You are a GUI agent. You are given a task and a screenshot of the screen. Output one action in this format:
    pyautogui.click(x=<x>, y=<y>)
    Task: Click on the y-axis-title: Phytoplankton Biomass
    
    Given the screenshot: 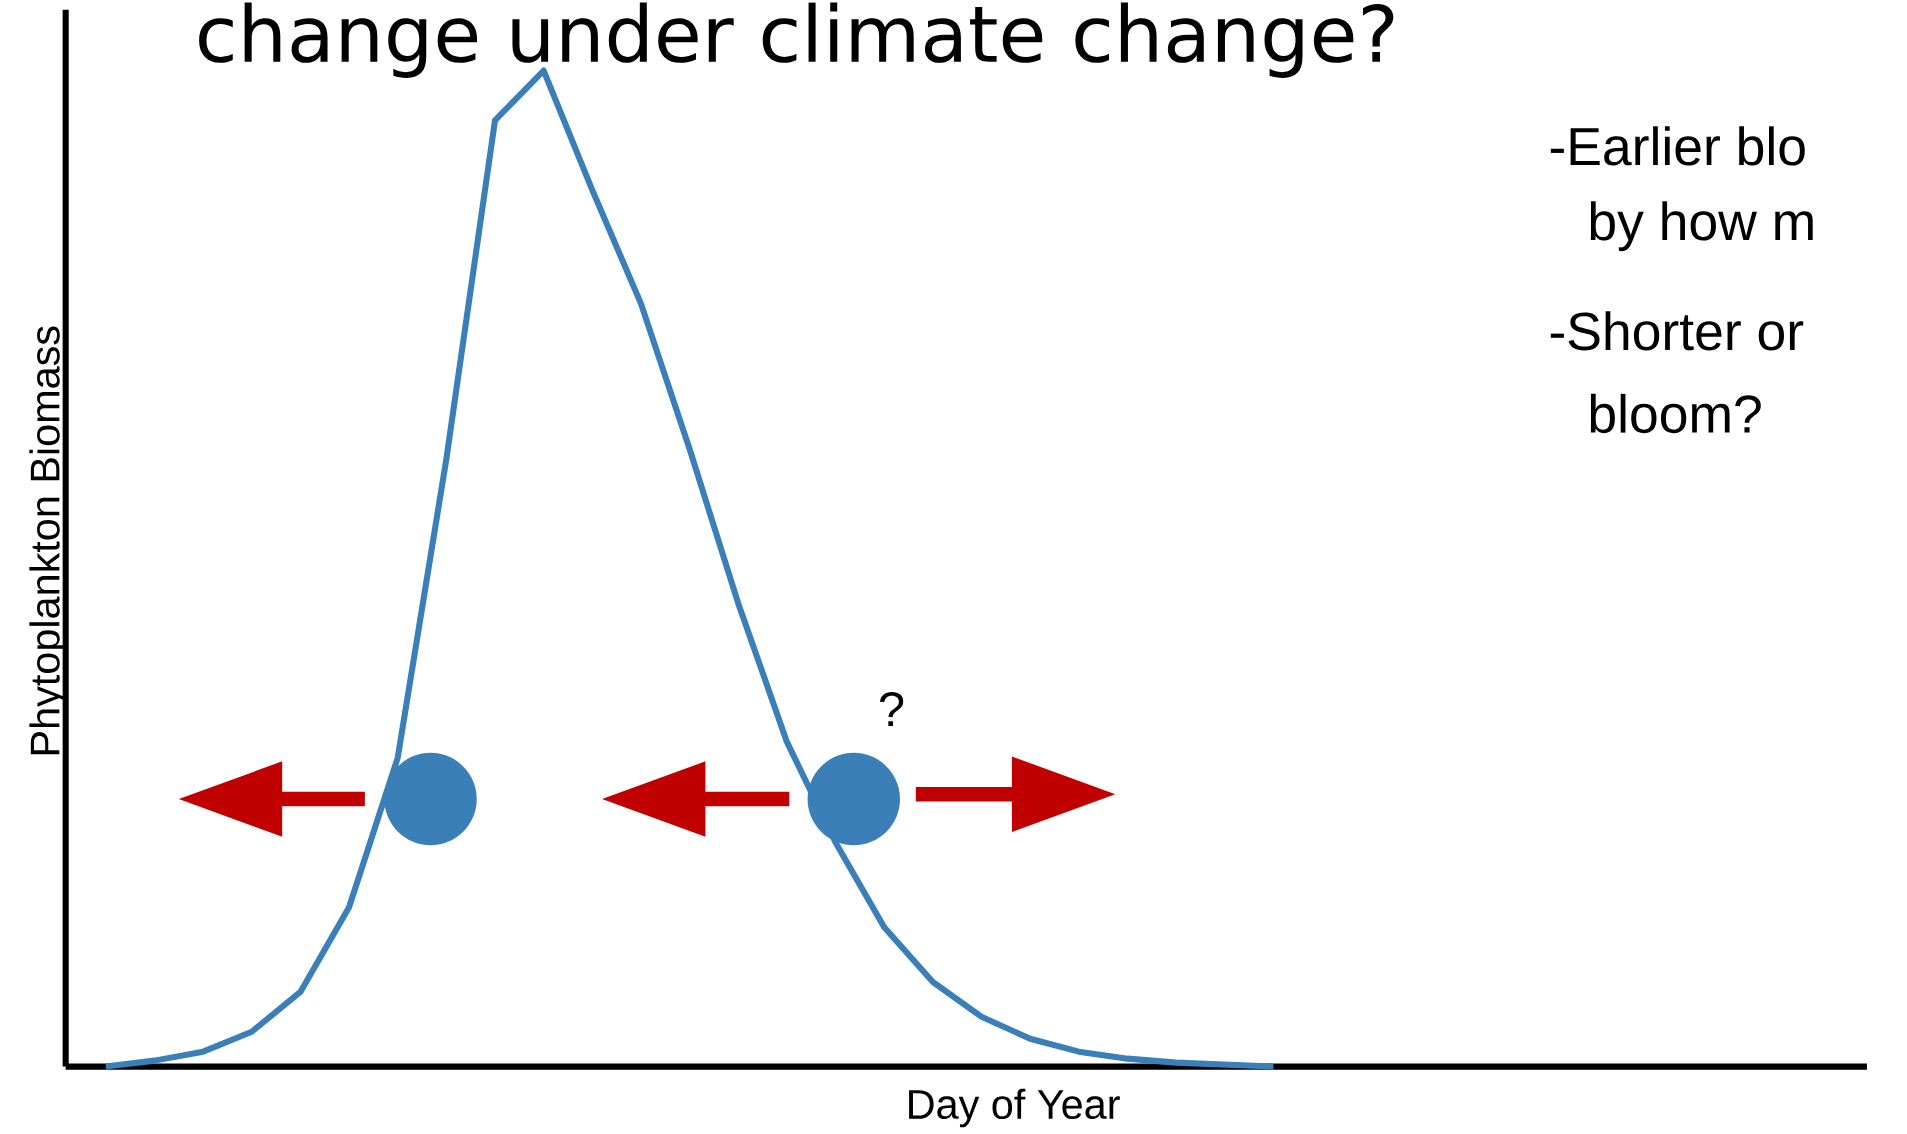 What is the action you would take?
    pyautogui.click(x=48, y=540)
    